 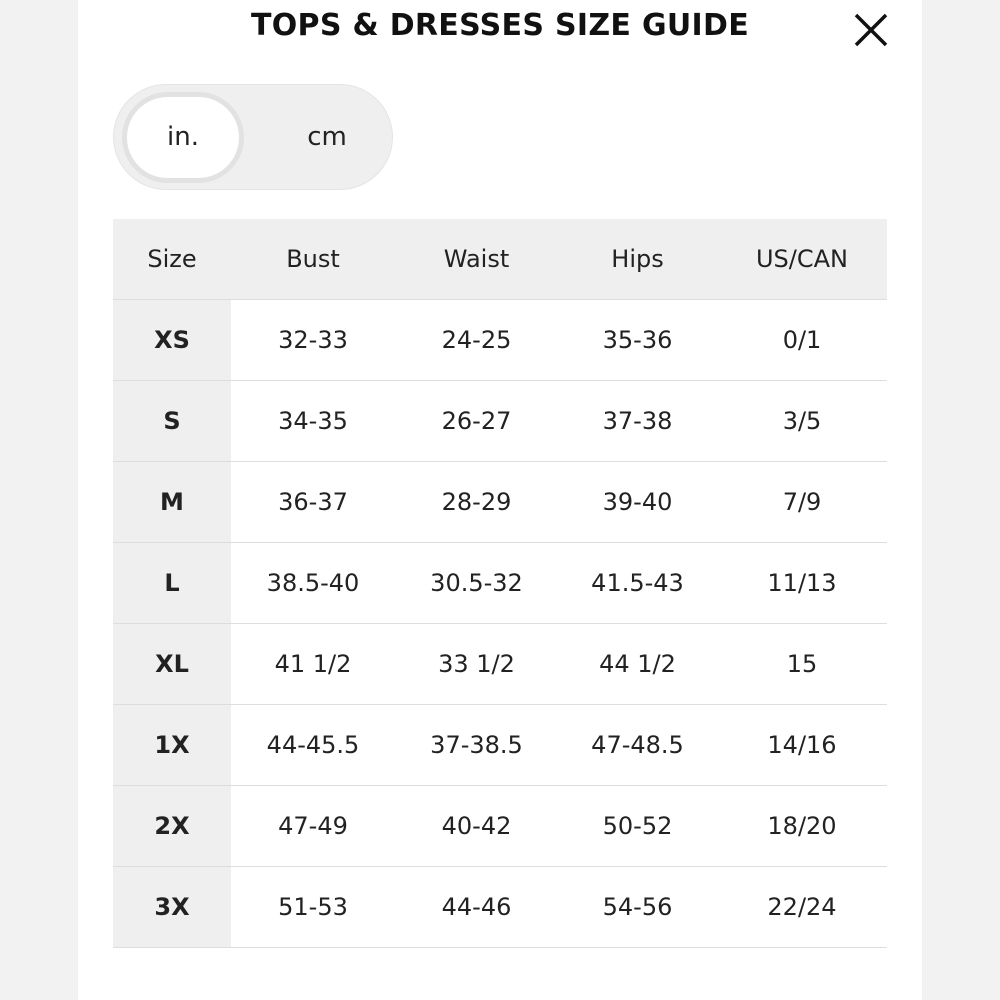 I want to click on table-cell: 7/9, so click(x=802, y=502).